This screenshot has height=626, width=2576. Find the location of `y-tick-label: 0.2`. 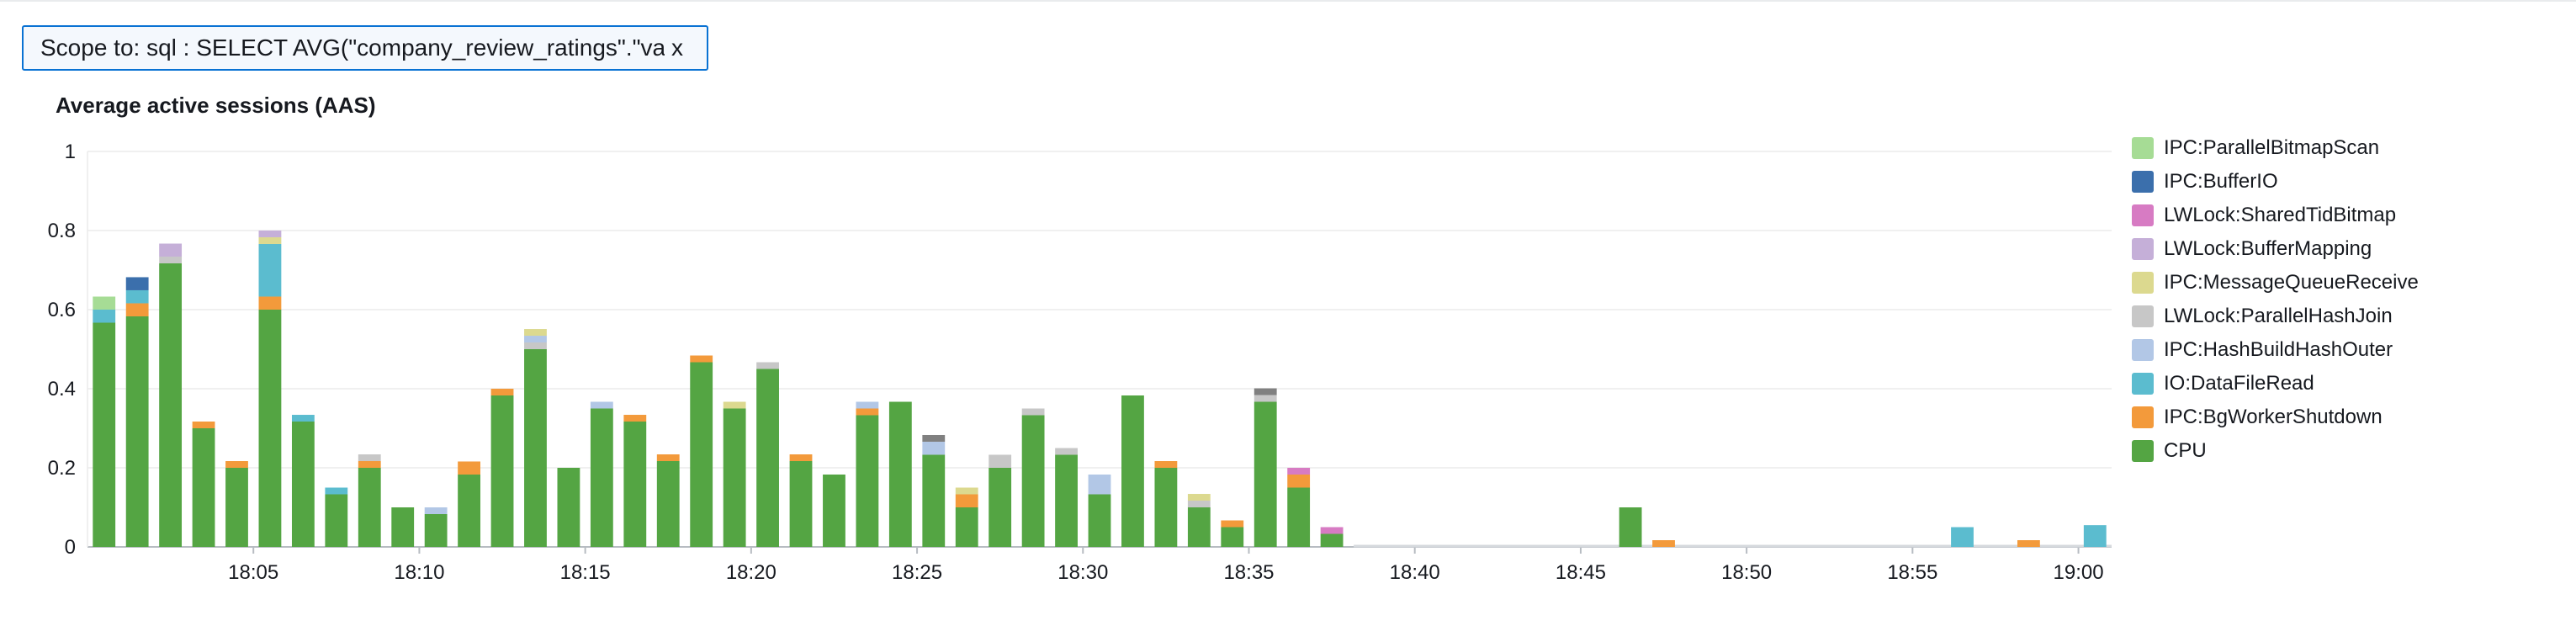

y-tick-label: 0.2 is located at coordinates (62, 468).